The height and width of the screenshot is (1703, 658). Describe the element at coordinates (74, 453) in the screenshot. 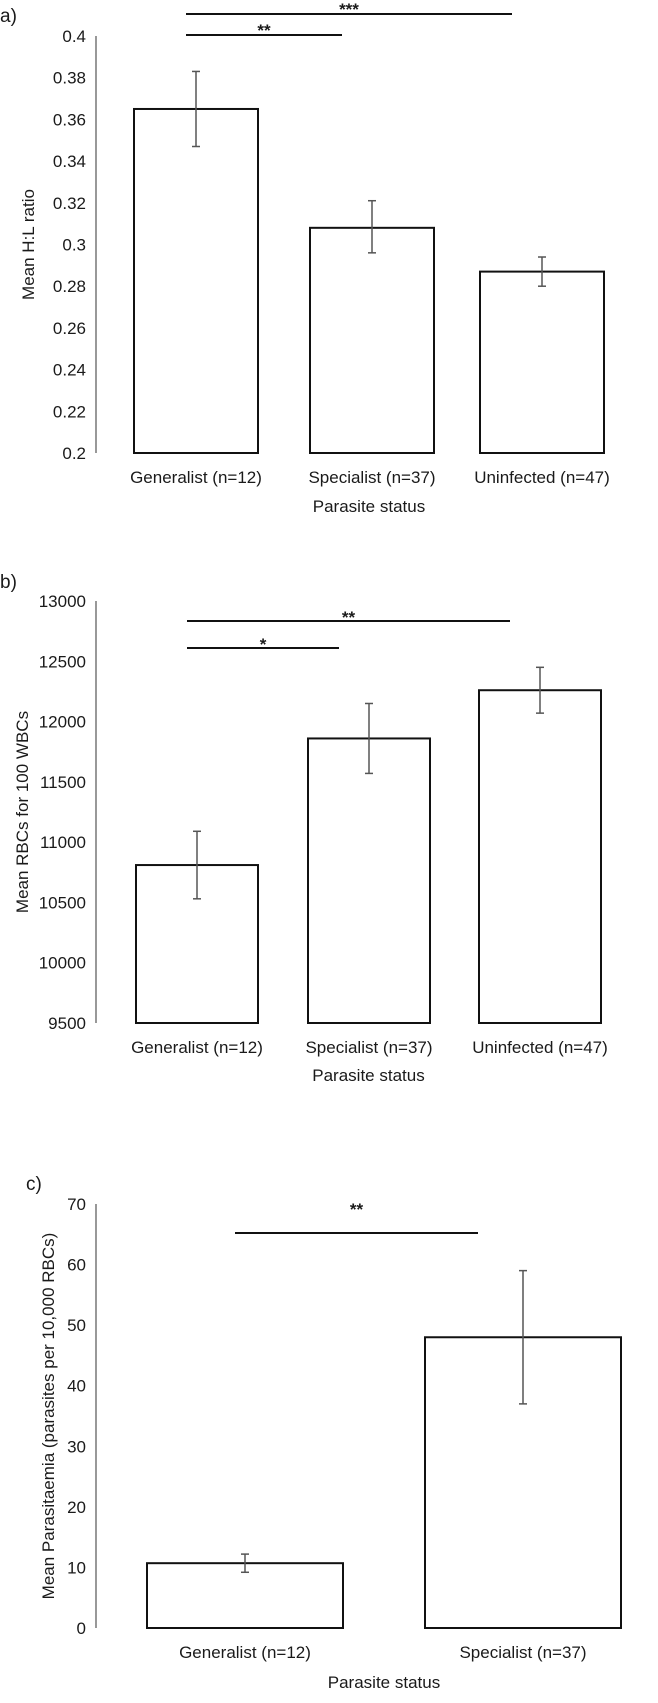

I see `y-tick-label: 0.2` at that location.